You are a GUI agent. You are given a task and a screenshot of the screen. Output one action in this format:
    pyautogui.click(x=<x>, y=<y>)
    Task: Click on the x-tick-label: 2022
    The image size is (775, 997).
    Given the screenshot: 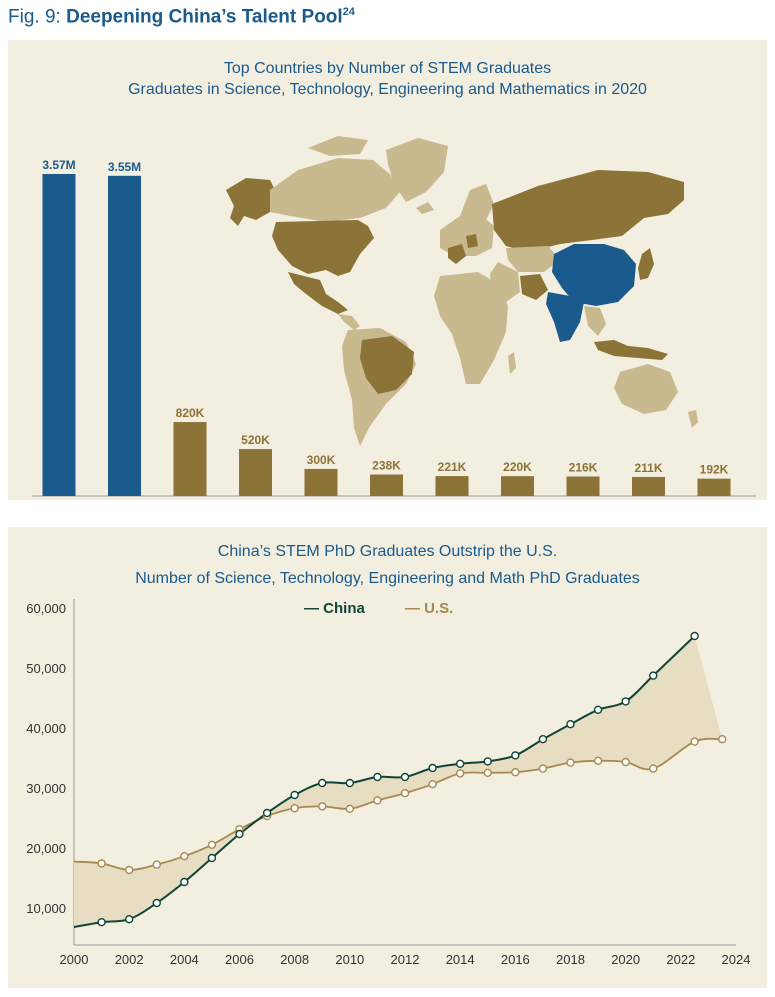 What is the action you would take?
    pyautogui.click(x=680, y=959)
    